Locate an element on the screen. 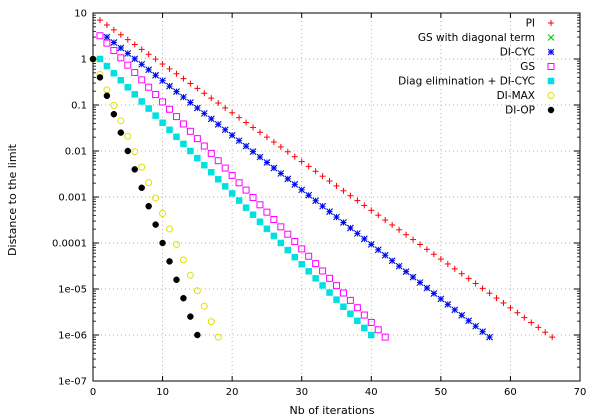  y-tick-label: 0.1 is located at coordinates (79, 106).